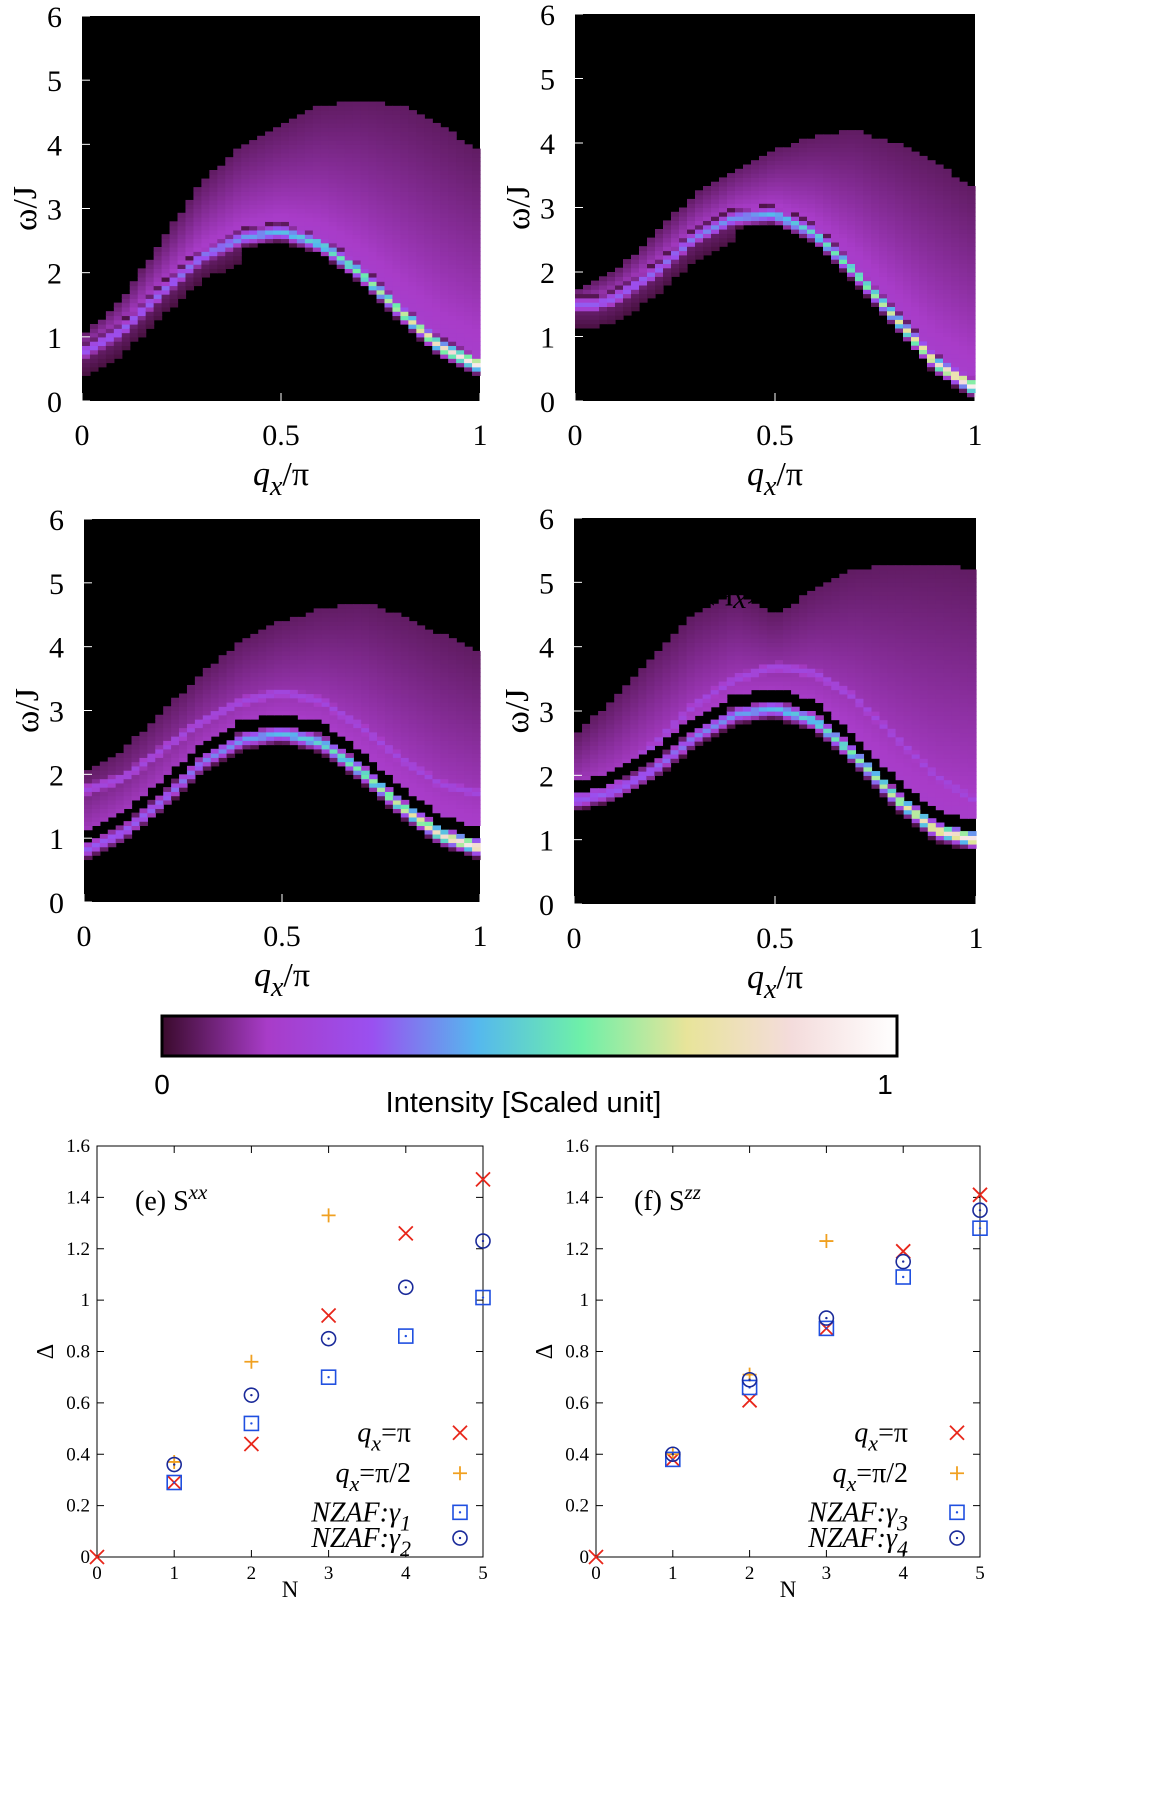 Image resolution: width=1156 pixels, height=1808 pixels. Describe the element at coordinates (261, 474) in the screenshot. I see `x-label-main: q` at that location.